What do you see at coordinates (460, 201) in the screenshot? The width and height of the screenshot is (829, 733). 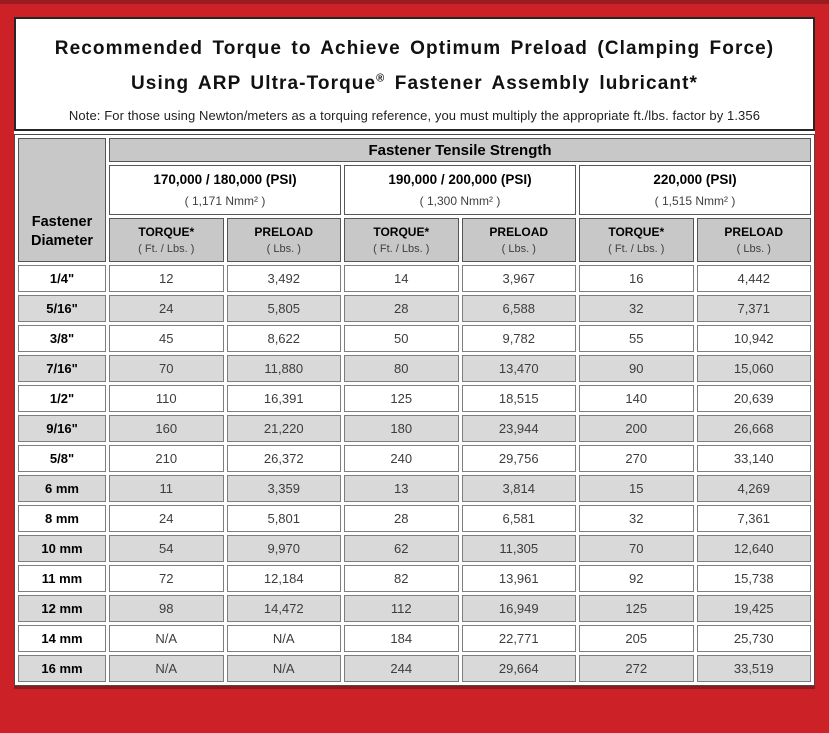 I see `nmm-label: ( 1,300 Nmm² )` at bounding box center [460, 201].